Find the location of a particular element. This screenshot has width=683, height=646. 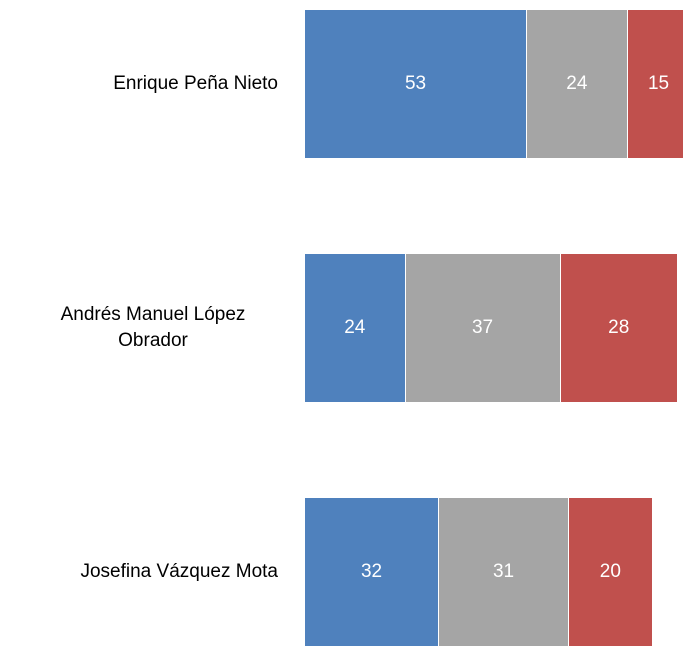

bar-segment: 20 is located at coordinates (610, 572).